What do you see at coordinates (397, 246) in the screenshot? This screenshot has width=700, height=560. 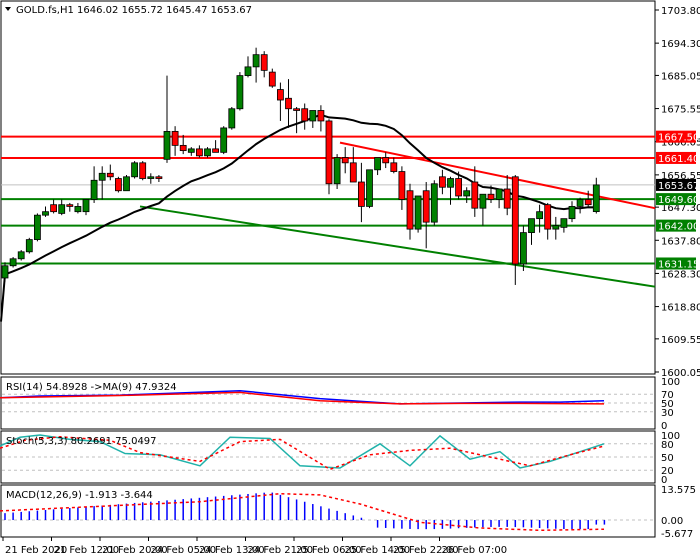 I see `green-trendline` at bounding box center [397, 246].